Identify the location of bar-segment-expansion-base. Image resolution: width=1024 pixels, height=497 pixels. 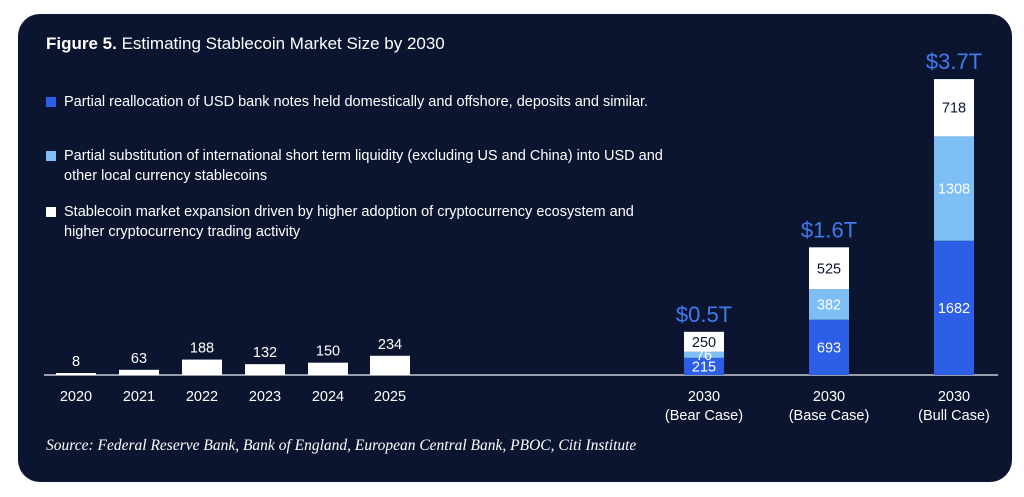
(829, 268).